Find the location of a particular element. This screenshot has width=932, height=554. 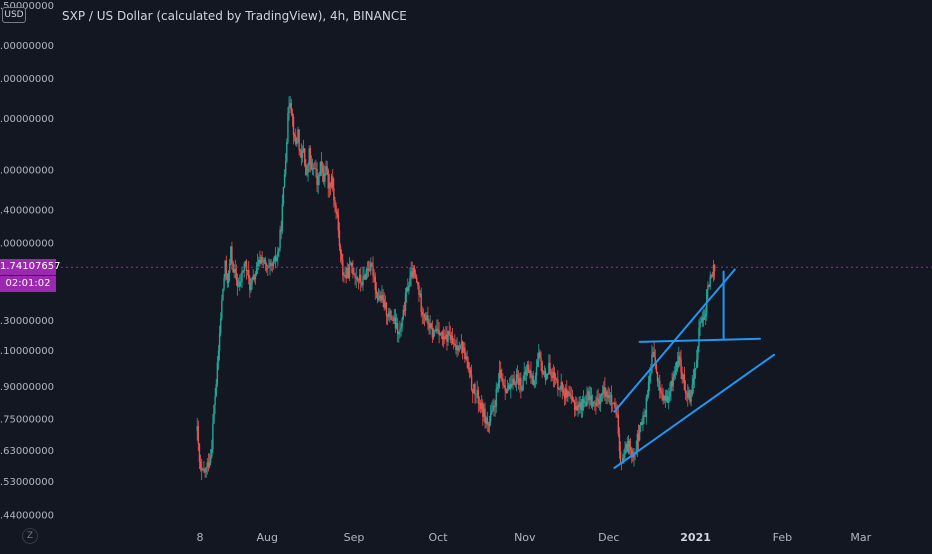

y-tick-label: 2.40000000 is located at coordinates (27, 211).